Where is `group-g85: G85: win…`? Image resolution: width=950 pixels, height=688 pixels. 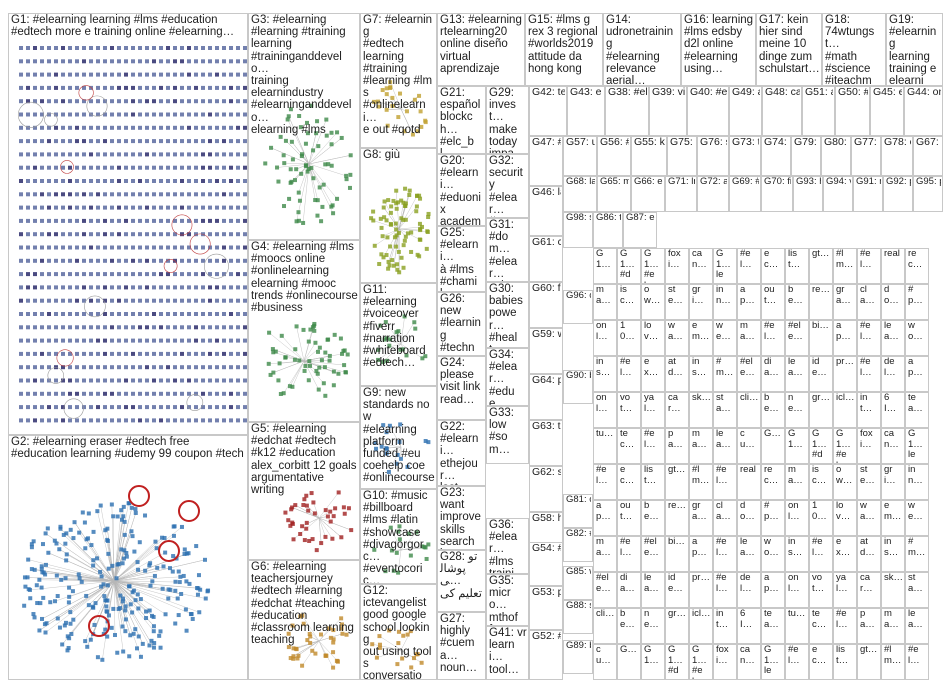
group-g85: G85: win… is located at coordinates (578, 583).